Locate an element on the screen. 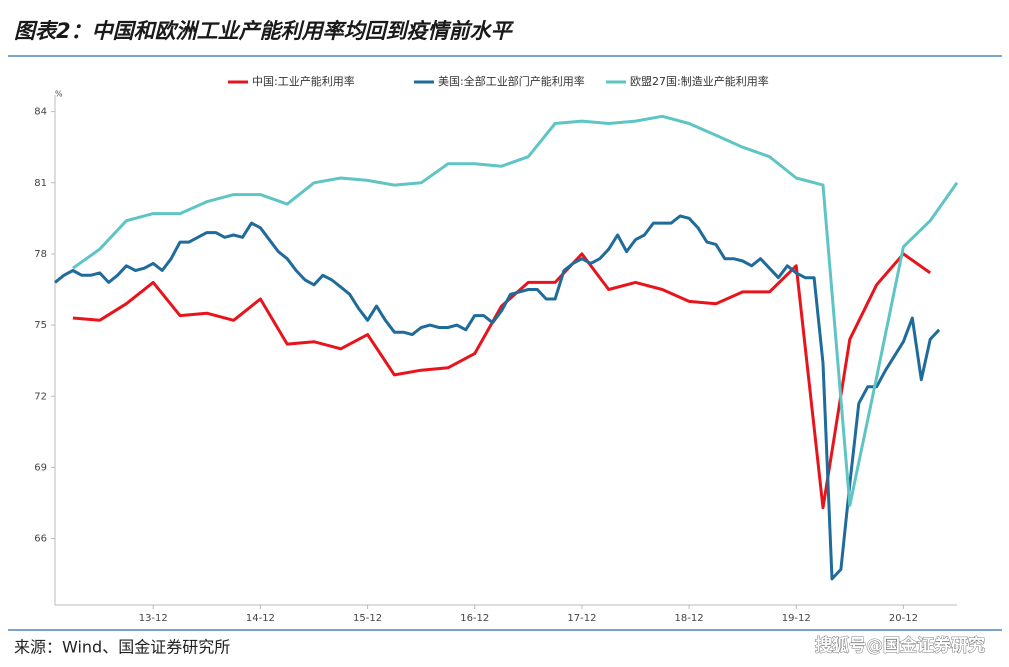 This screenshot has height=667, width=1009. x-tick-label: 17-12 is located at coordinates (581, 618).